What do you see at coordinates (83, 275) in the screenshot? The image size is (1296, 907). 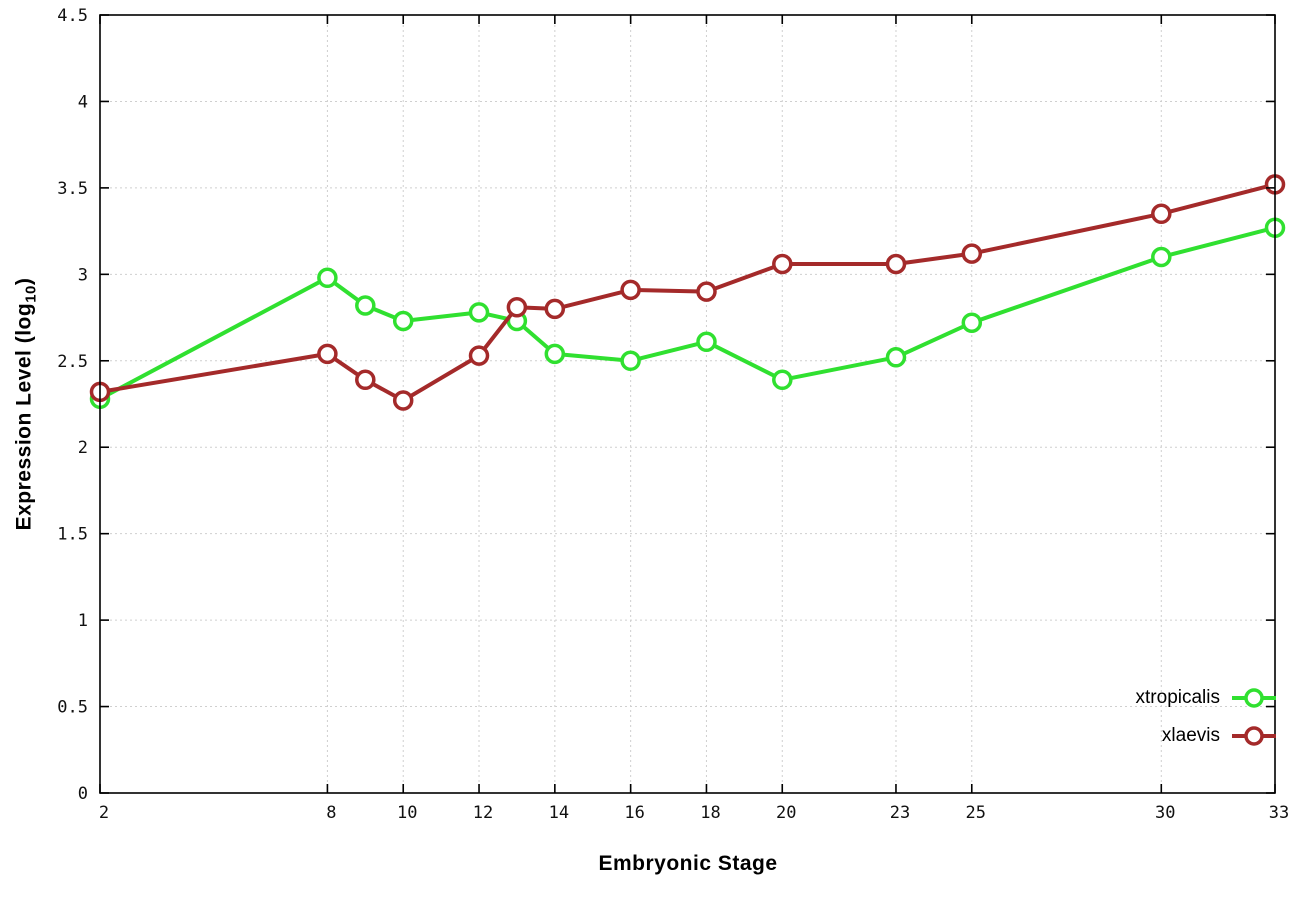 I see `y-tick-label: 3` at bounding box center [83, 275].